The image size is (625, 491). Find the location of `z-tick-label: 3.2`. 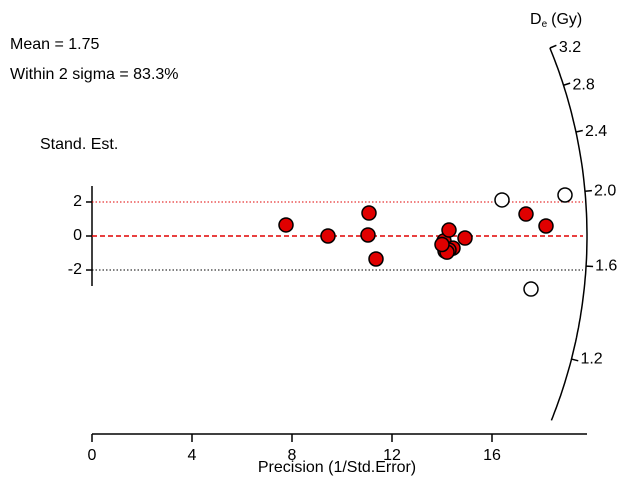

z-tick-label: 3.2 is located at coordinates (570, 47).